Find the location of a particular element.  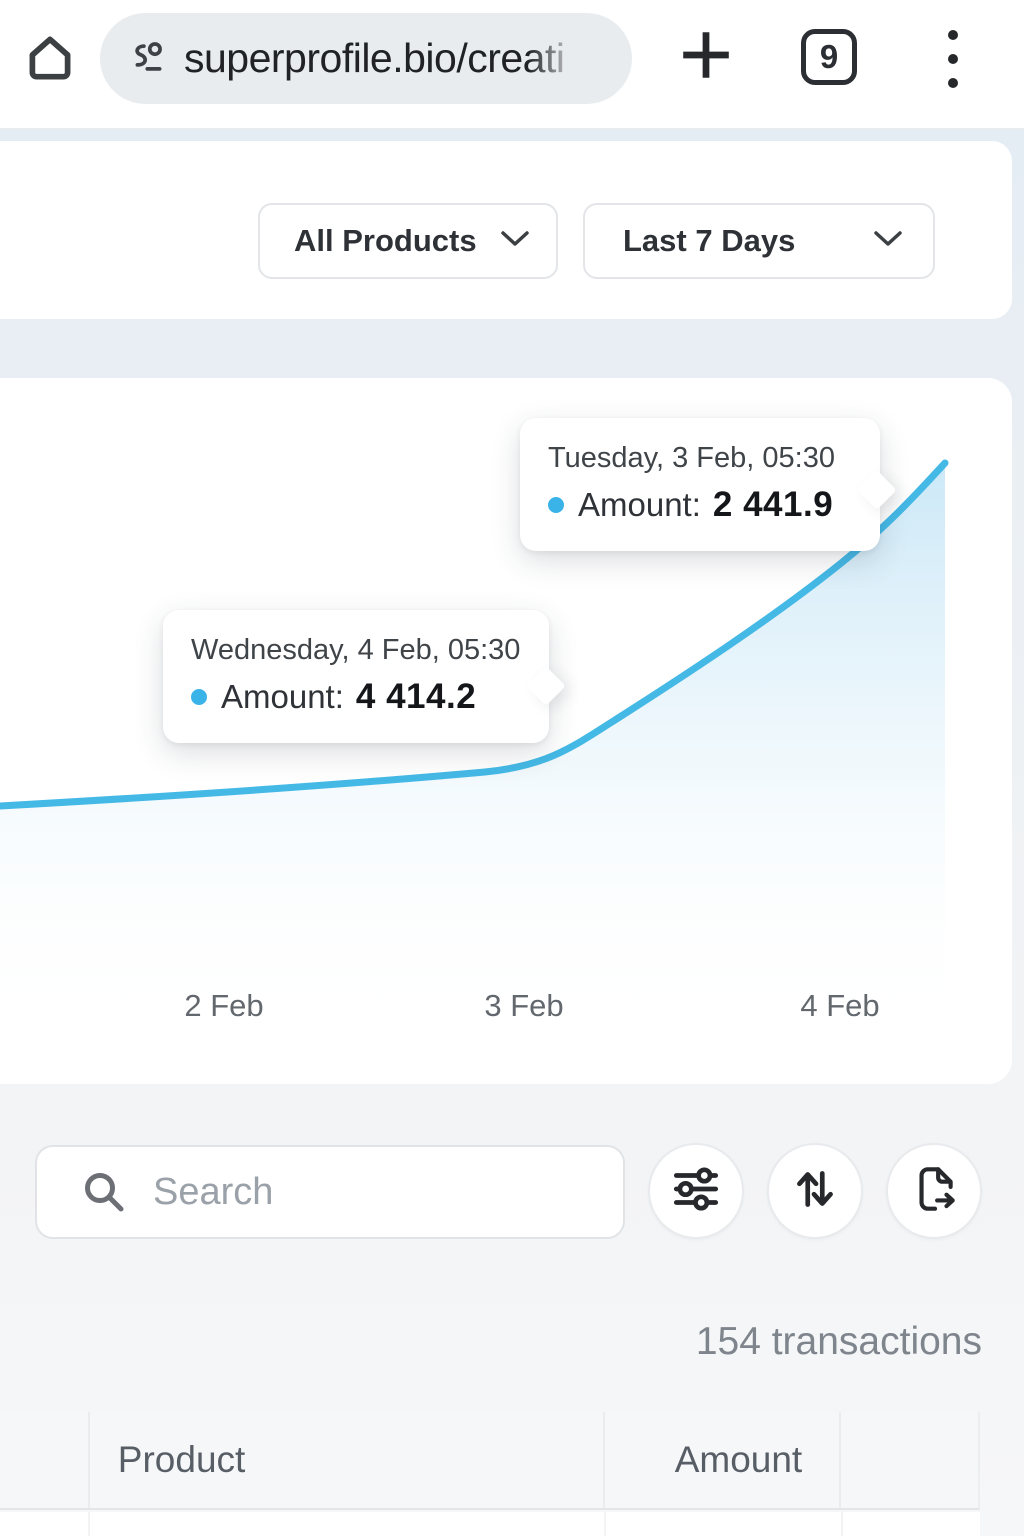

tab-count: 9 is located at coordinates (829, 56).